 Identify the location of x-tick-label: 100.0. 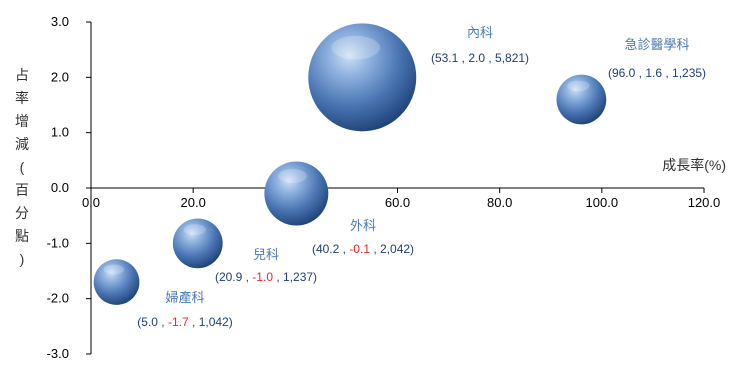
(602, 202).